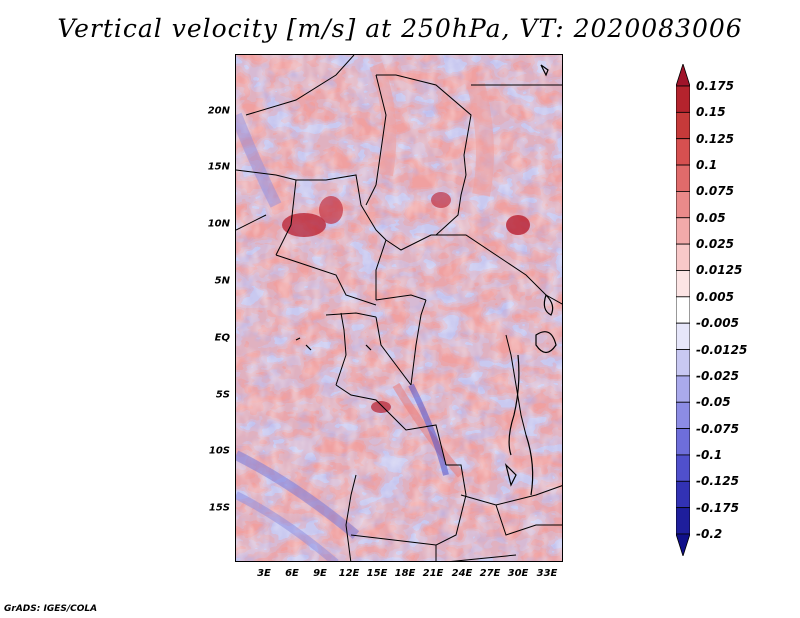 Image resolution: width=800 pixels, height=618 pixels. I want to click on colorbar-label: -0.075, so click(717, 428).